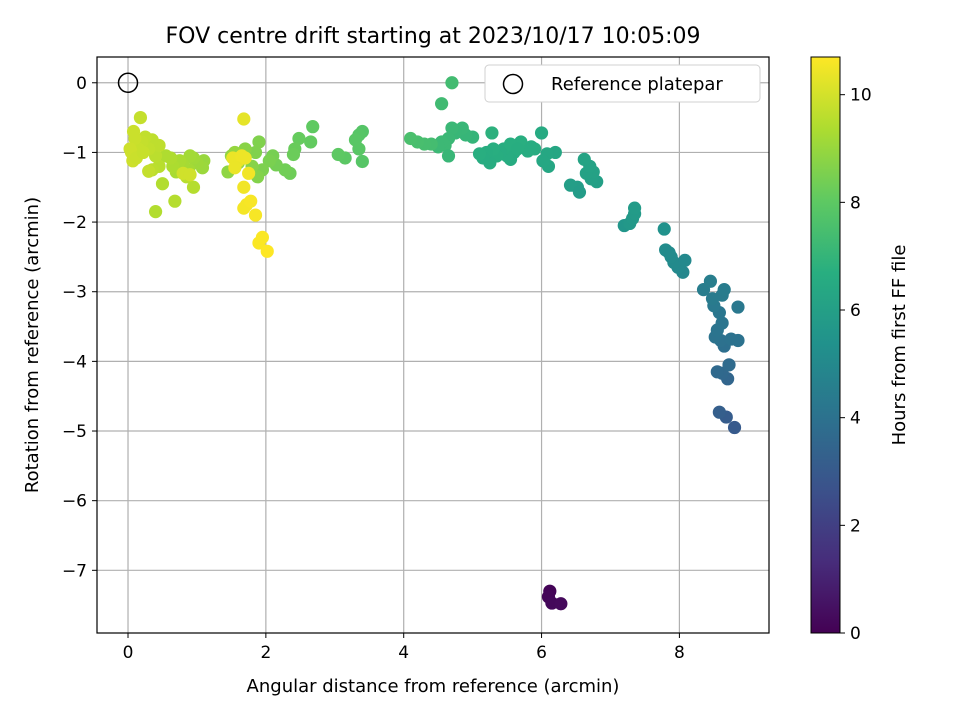  What do you see at coordinates (79, 327) in the screenshot?
I see `y-axis-ticks: 0 −1 −2 −3 −4 −5 −6 −7` at bounding box center [79, 327].